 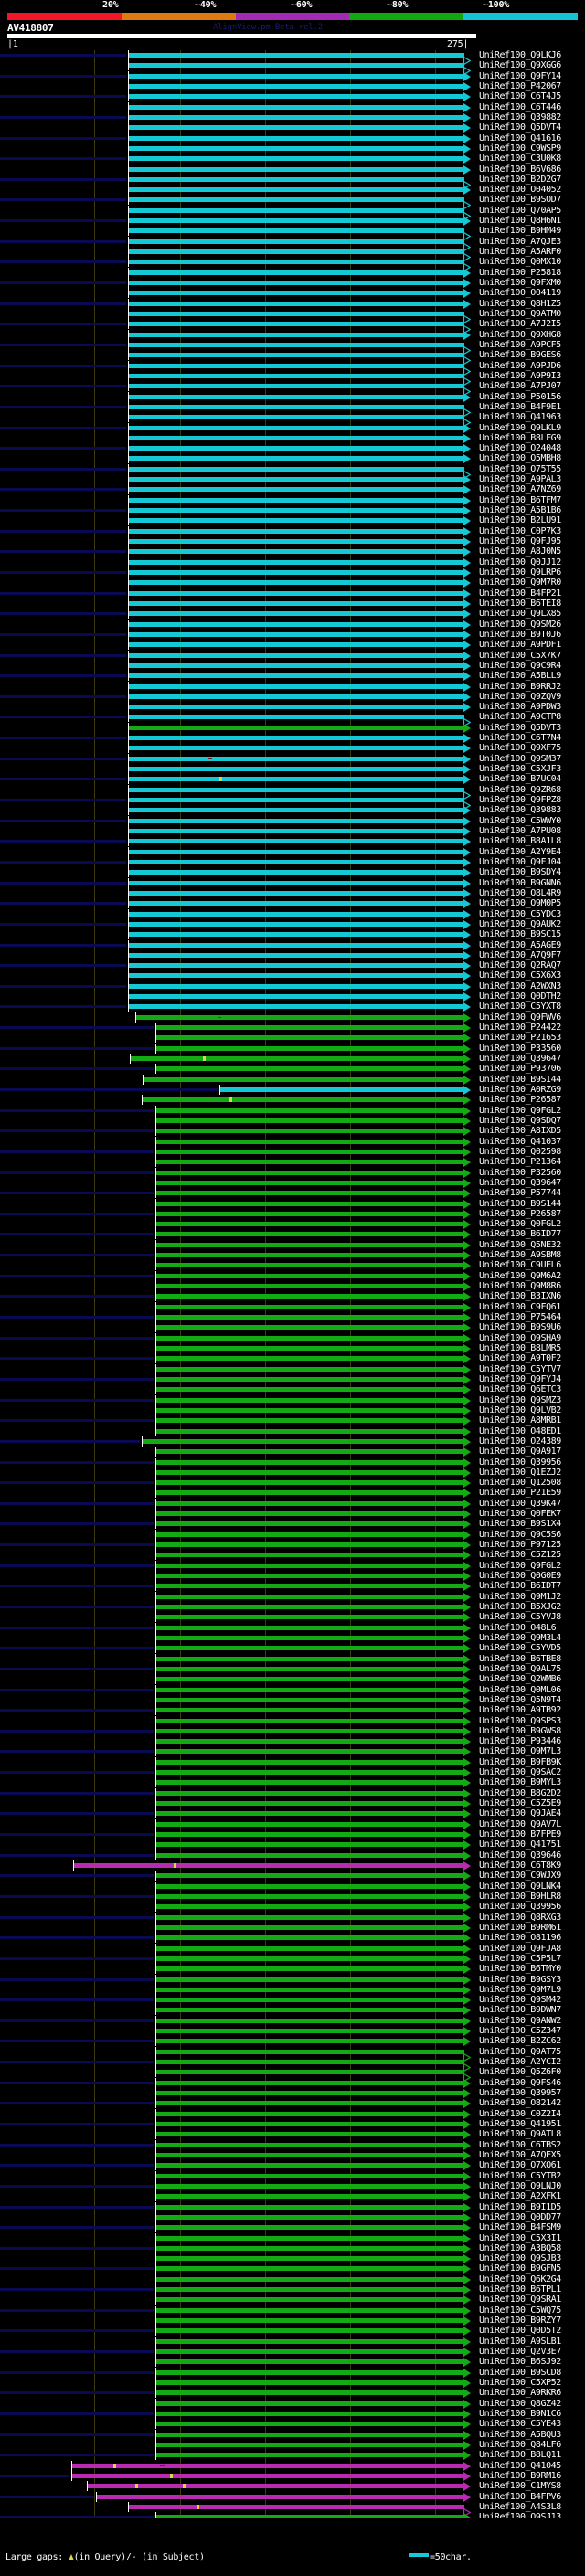 What do you see at coordinates (520, 479) in the screenshot?
I see `sequence-id-label: UniRef100_A9PAL3` at bounding box center [520, 479].